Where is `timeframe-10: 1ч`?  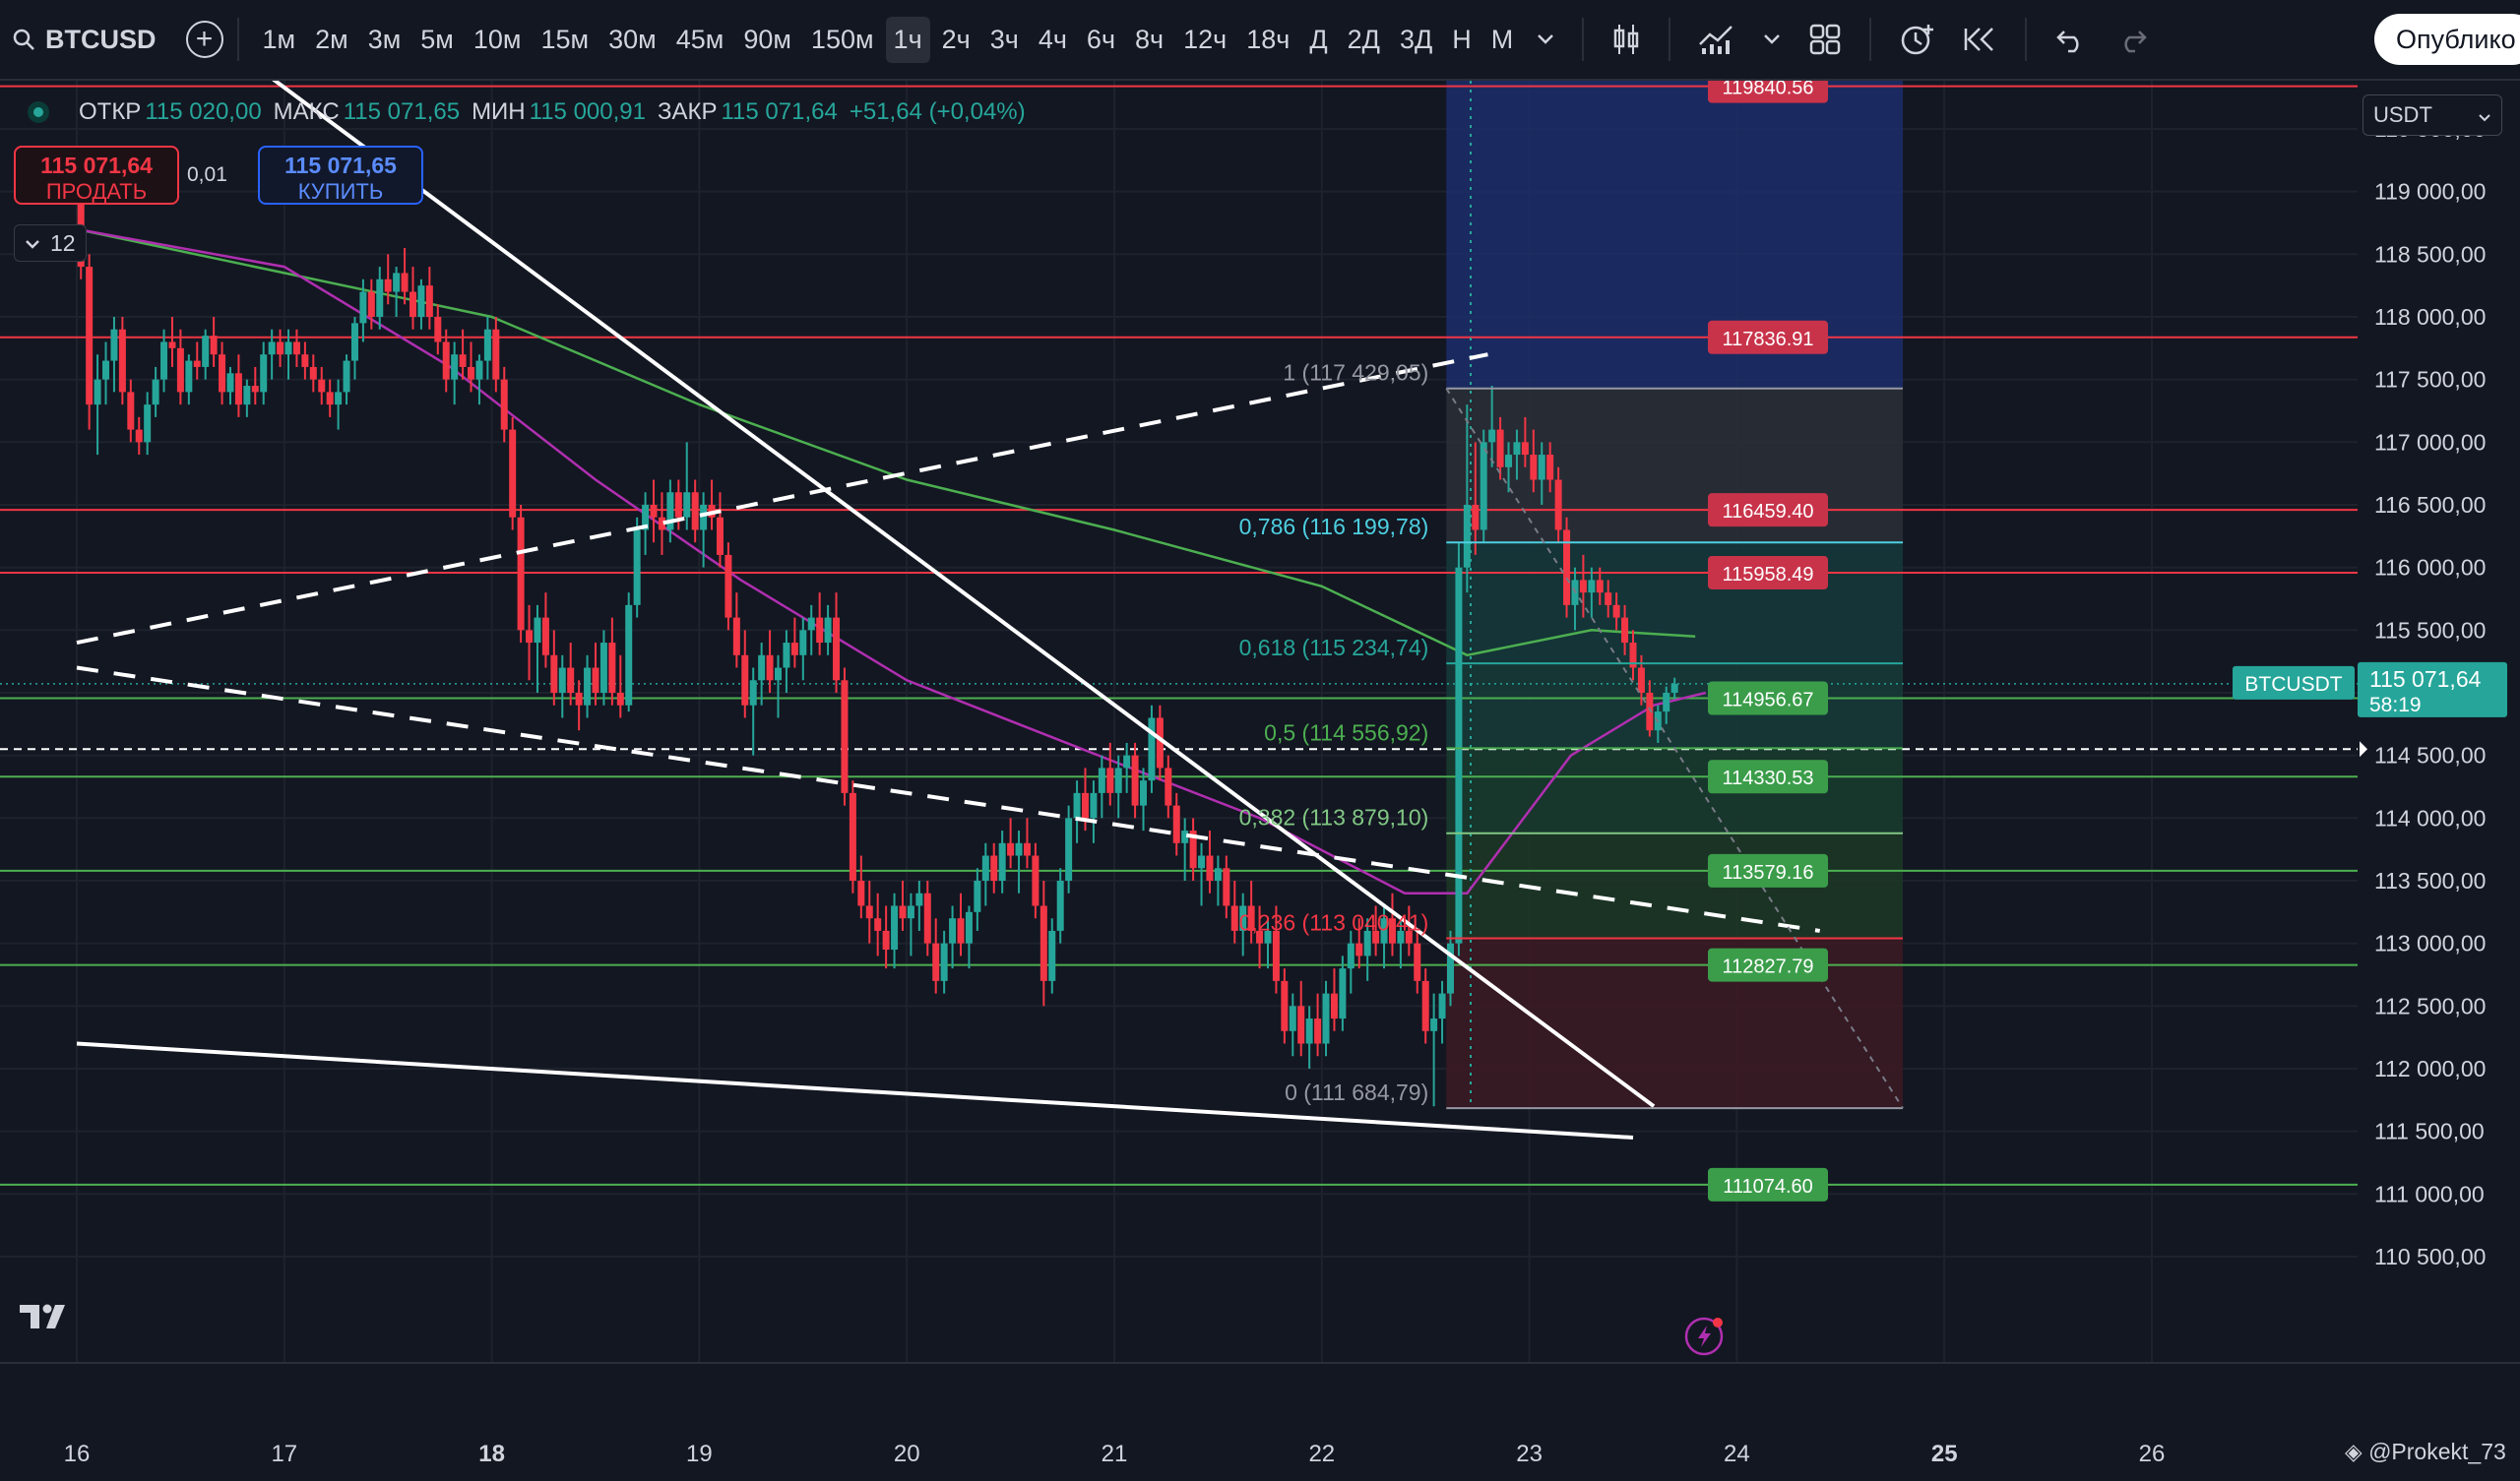
timeframe-10: 1ч is located at coordinates (907, 39).